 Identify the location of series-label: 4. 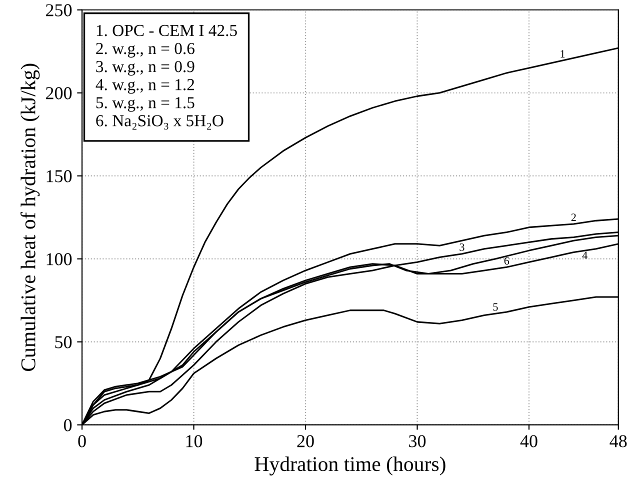
(585, 255).